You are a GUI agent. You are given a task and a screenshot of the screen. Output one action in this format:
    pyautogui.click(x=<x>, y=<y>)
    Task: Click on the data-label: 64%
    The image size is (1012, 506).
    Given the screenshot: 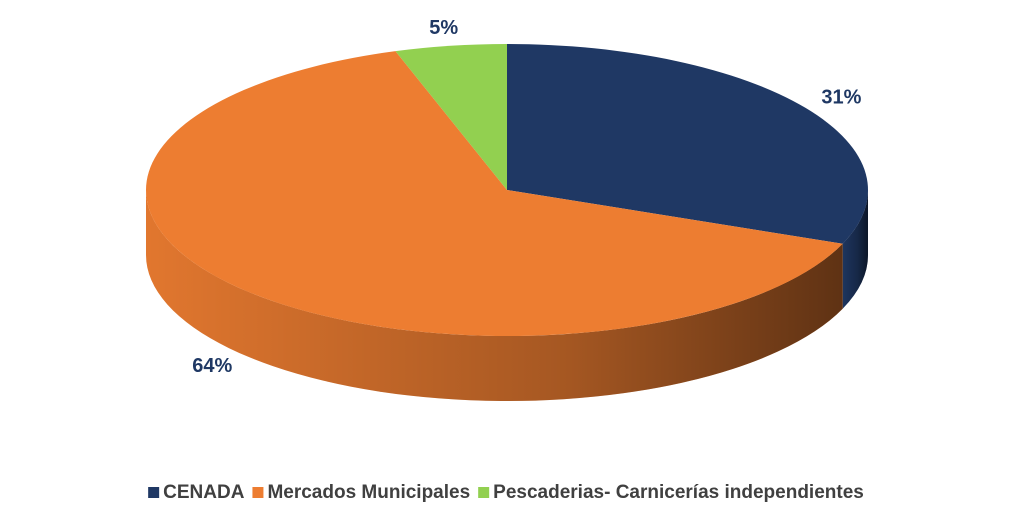 What is the action you would take?
    pyautogui.click(x=212, y=366)
    